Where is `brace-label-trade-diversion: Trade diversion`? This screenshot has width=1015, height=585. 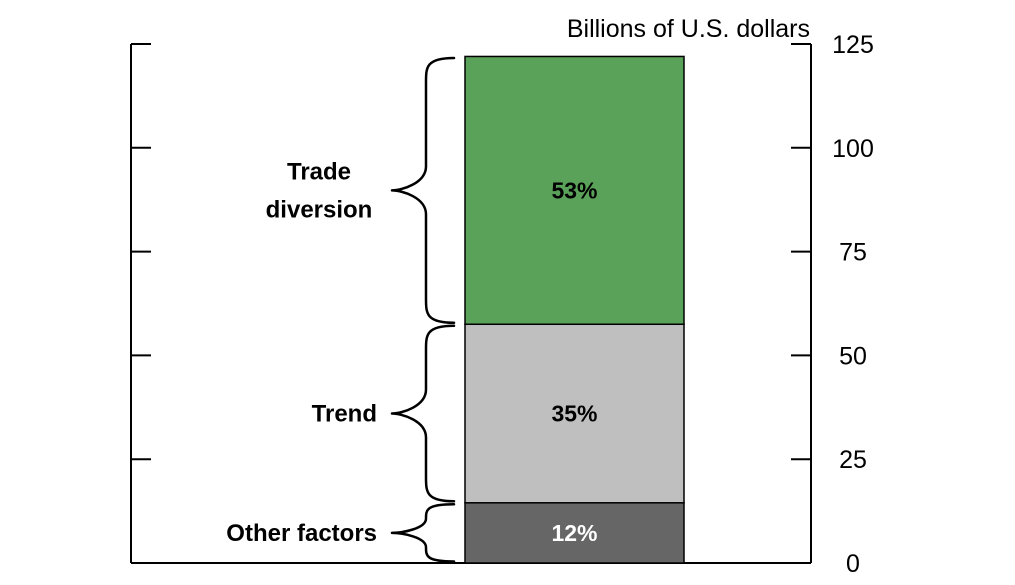 brace-label-trade-diversion: Trade diversion is located at coordinates (319, 190).